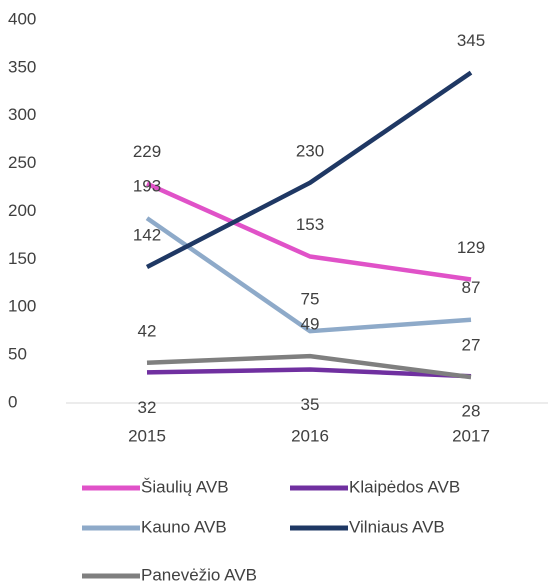  Describe the element at coordinates (185, 486) in the screenshot. I see `legend-label: Šiaulių AVB` at that location.